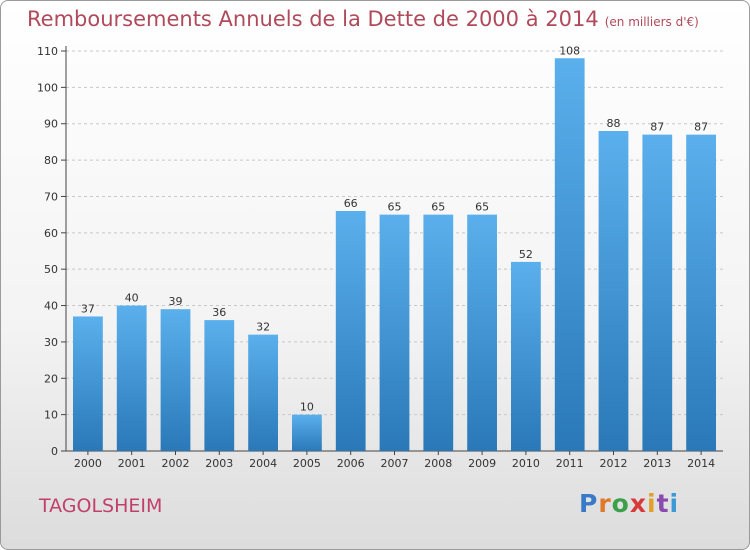 Image resolution: width=750 pixels, height=550 pixels. I want to click on x-tick-label: 2010, so click(526, 463).